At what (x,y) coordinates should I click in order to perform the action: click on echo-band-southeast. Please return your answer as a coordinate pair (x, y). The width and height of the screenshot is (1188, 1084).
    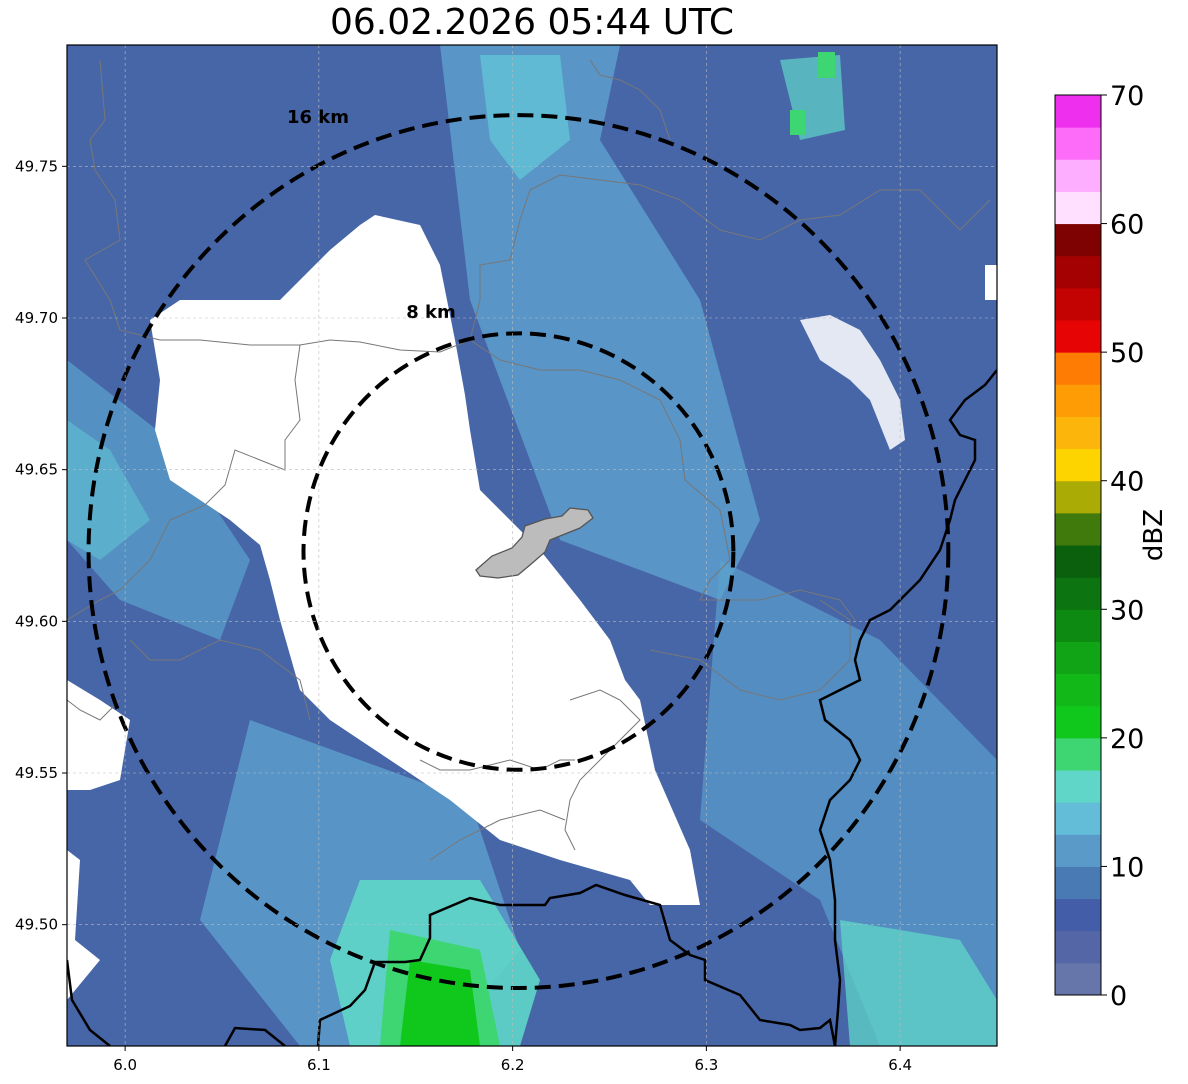
    Looking at the image, I should click on (848, 803).